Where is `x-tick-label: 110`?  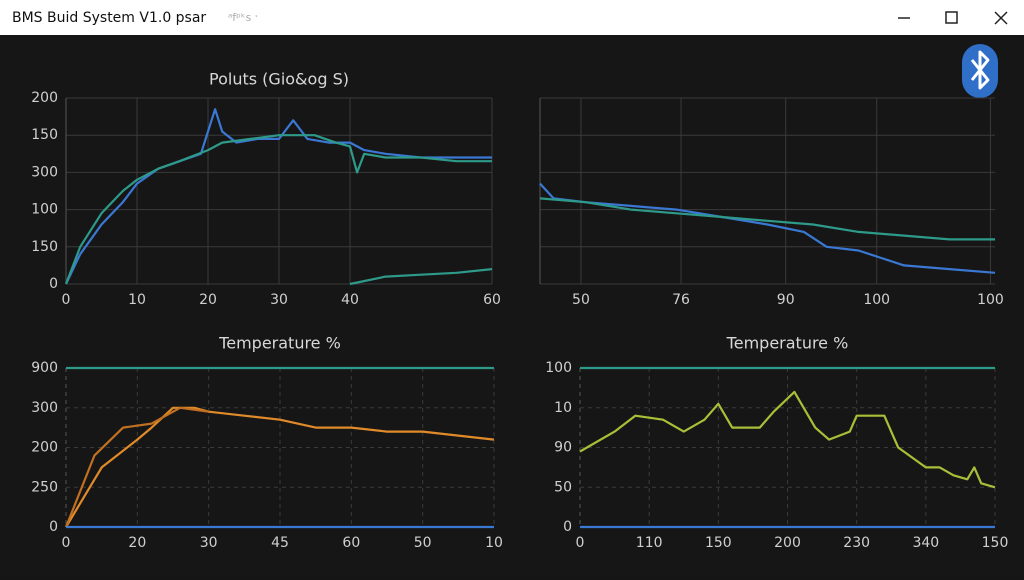 x-tick-label: 110 is located at coordinates (649, 543).